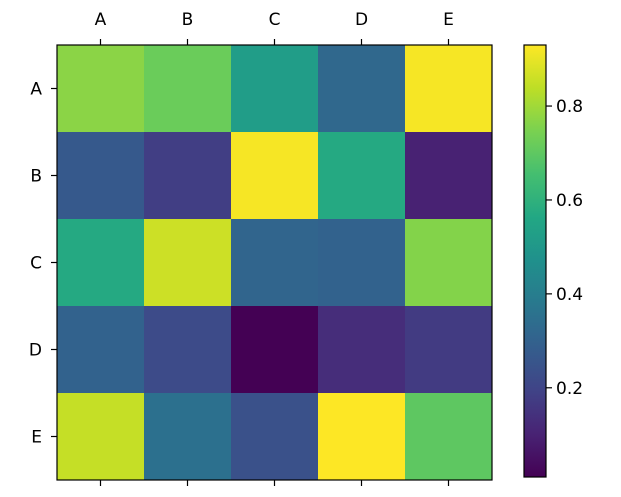  I want to click on y-tick-label: B, so click(36, 177).